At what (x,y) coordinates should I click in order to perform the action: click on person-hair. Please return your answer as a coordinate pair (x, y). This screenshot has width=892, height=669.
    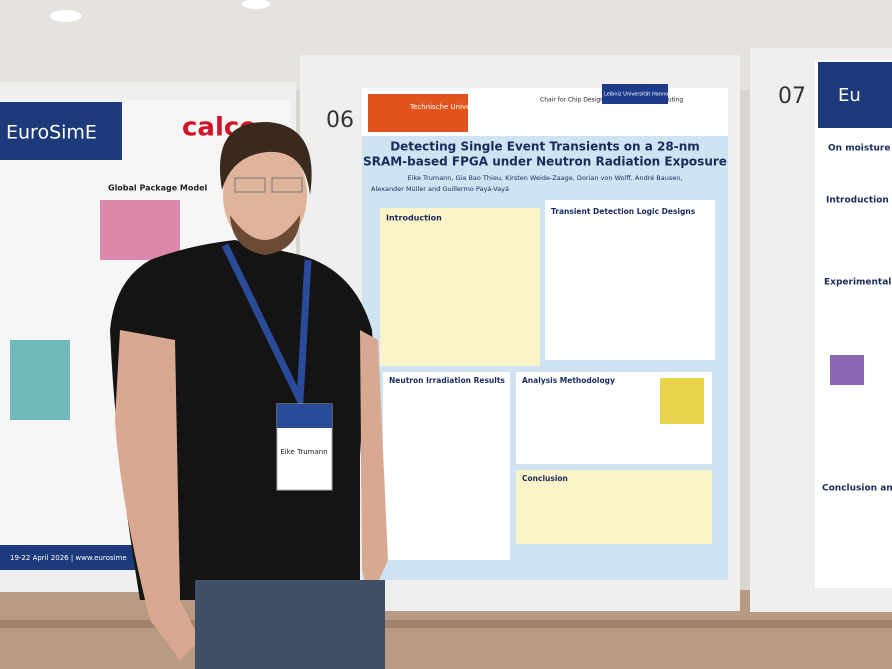
    Looking at the image, I should click on (265, 158).